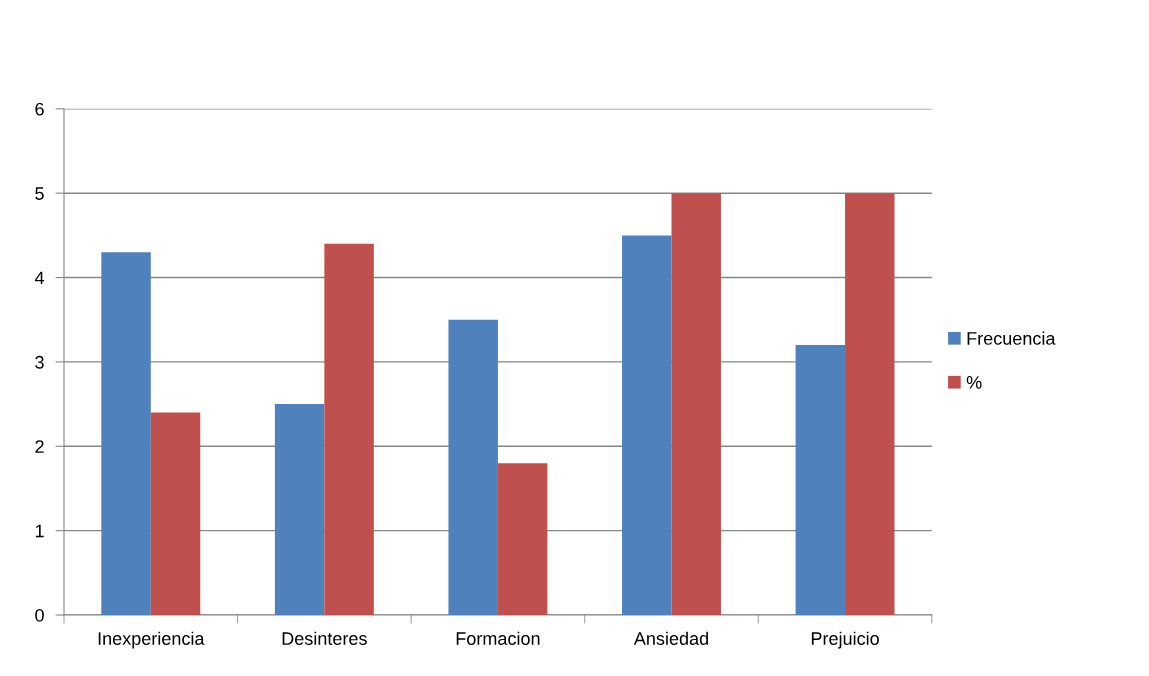 The height and width of the screenshot is (676, 1149). I want to click on y-tick-label: 0, so click(39, 615).